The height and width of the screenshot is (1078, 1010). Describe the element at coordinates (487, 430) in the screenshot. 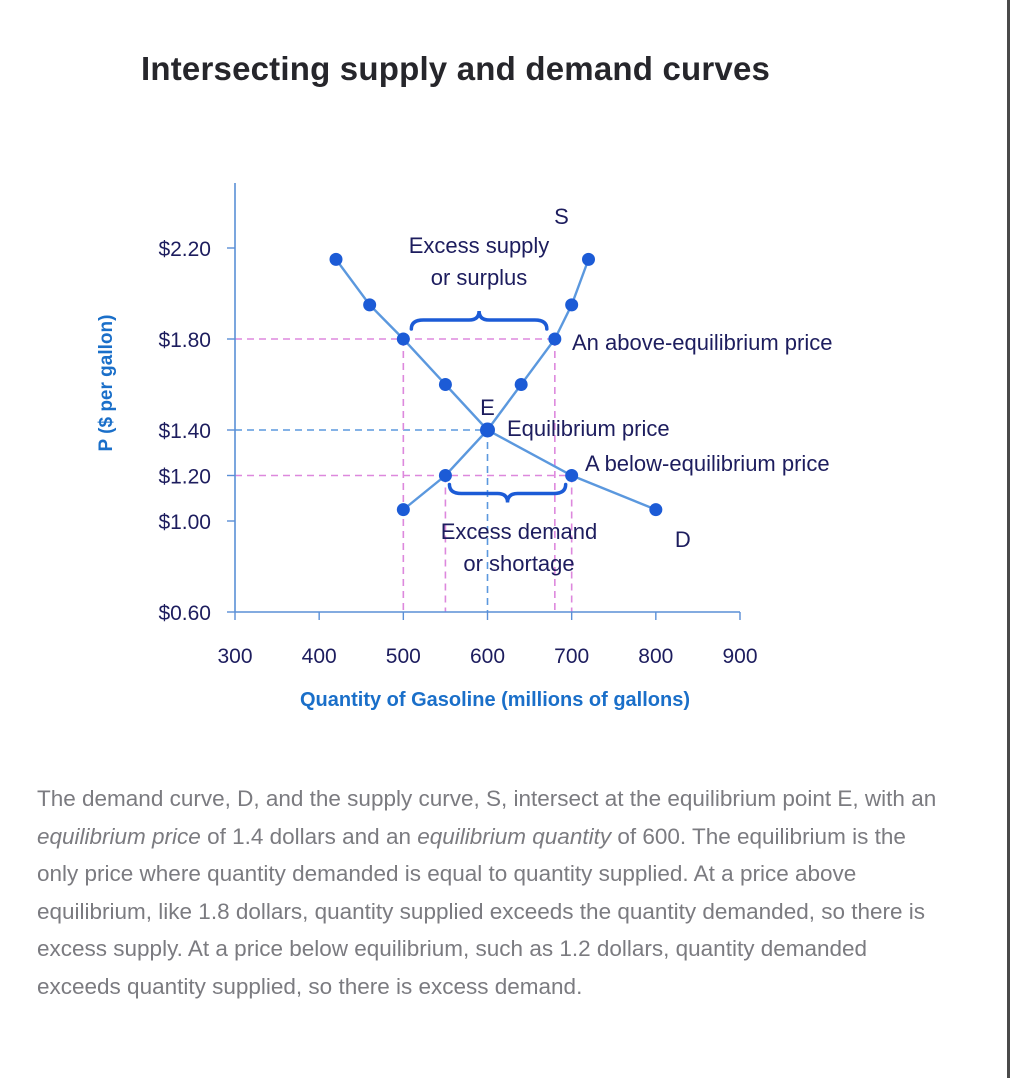

I see `equilibrium-point` at that location.